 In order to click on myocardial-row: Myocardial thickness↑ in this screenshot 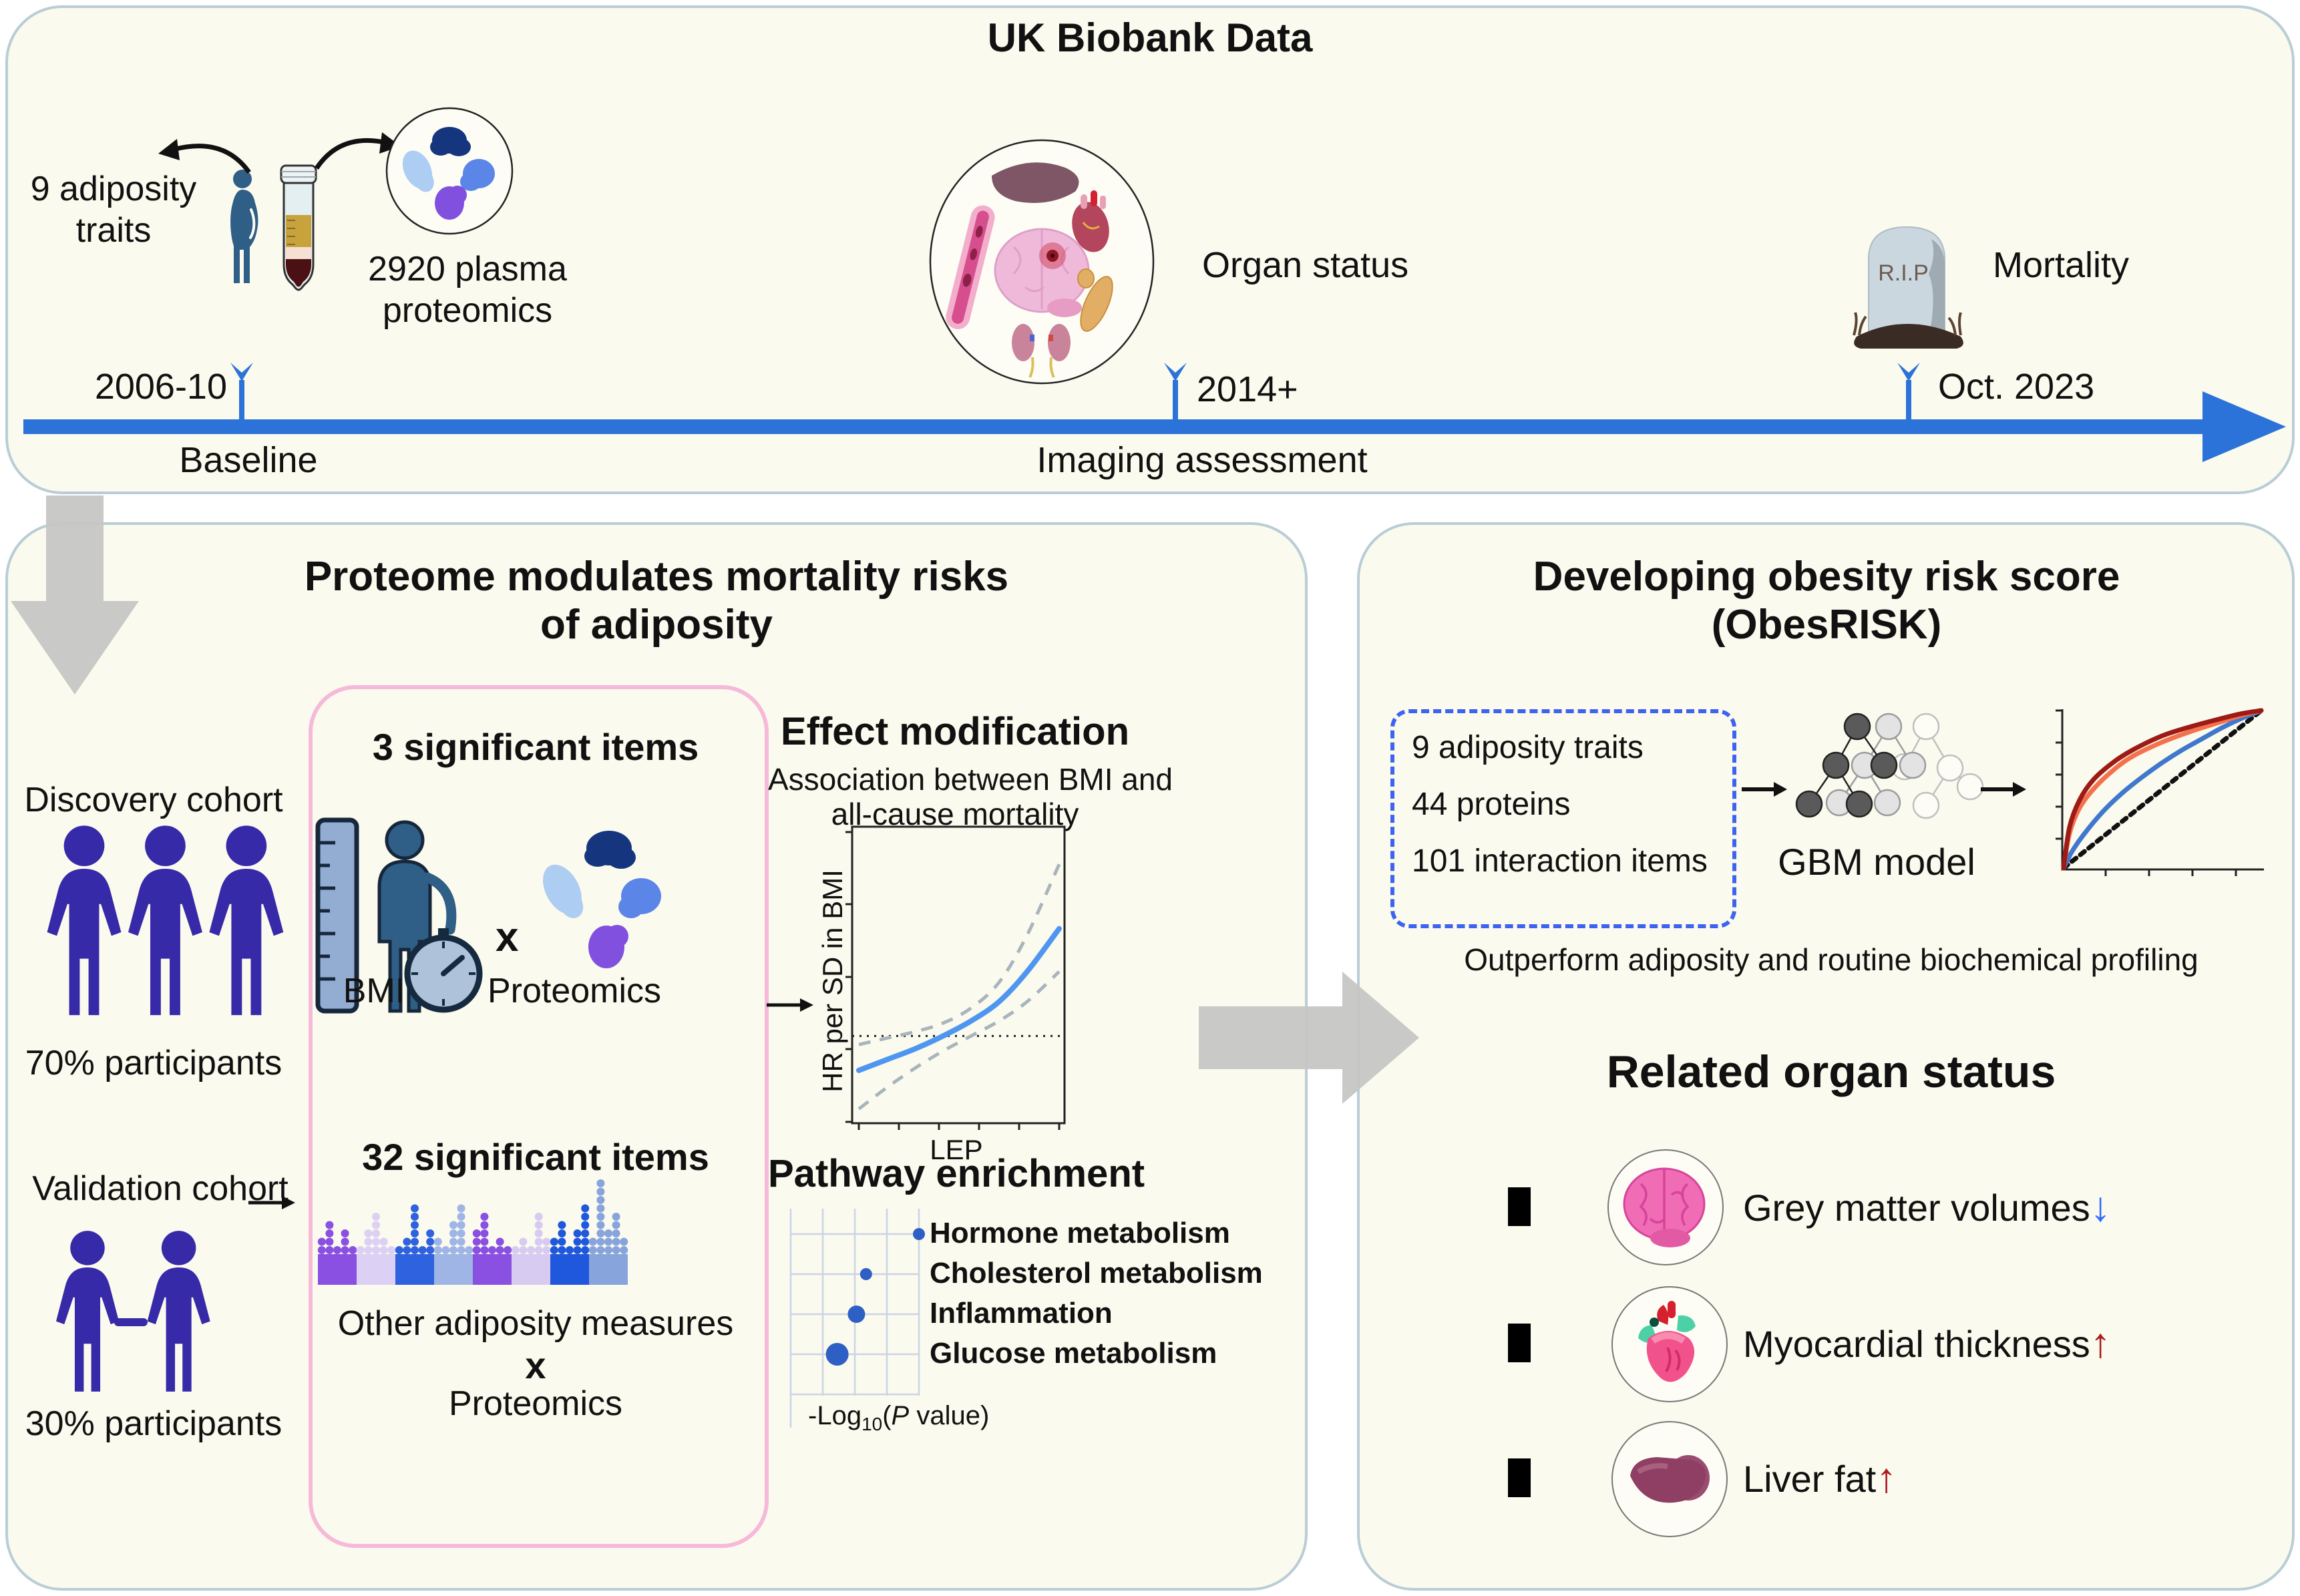, I will do `click(1927, 1344)`.